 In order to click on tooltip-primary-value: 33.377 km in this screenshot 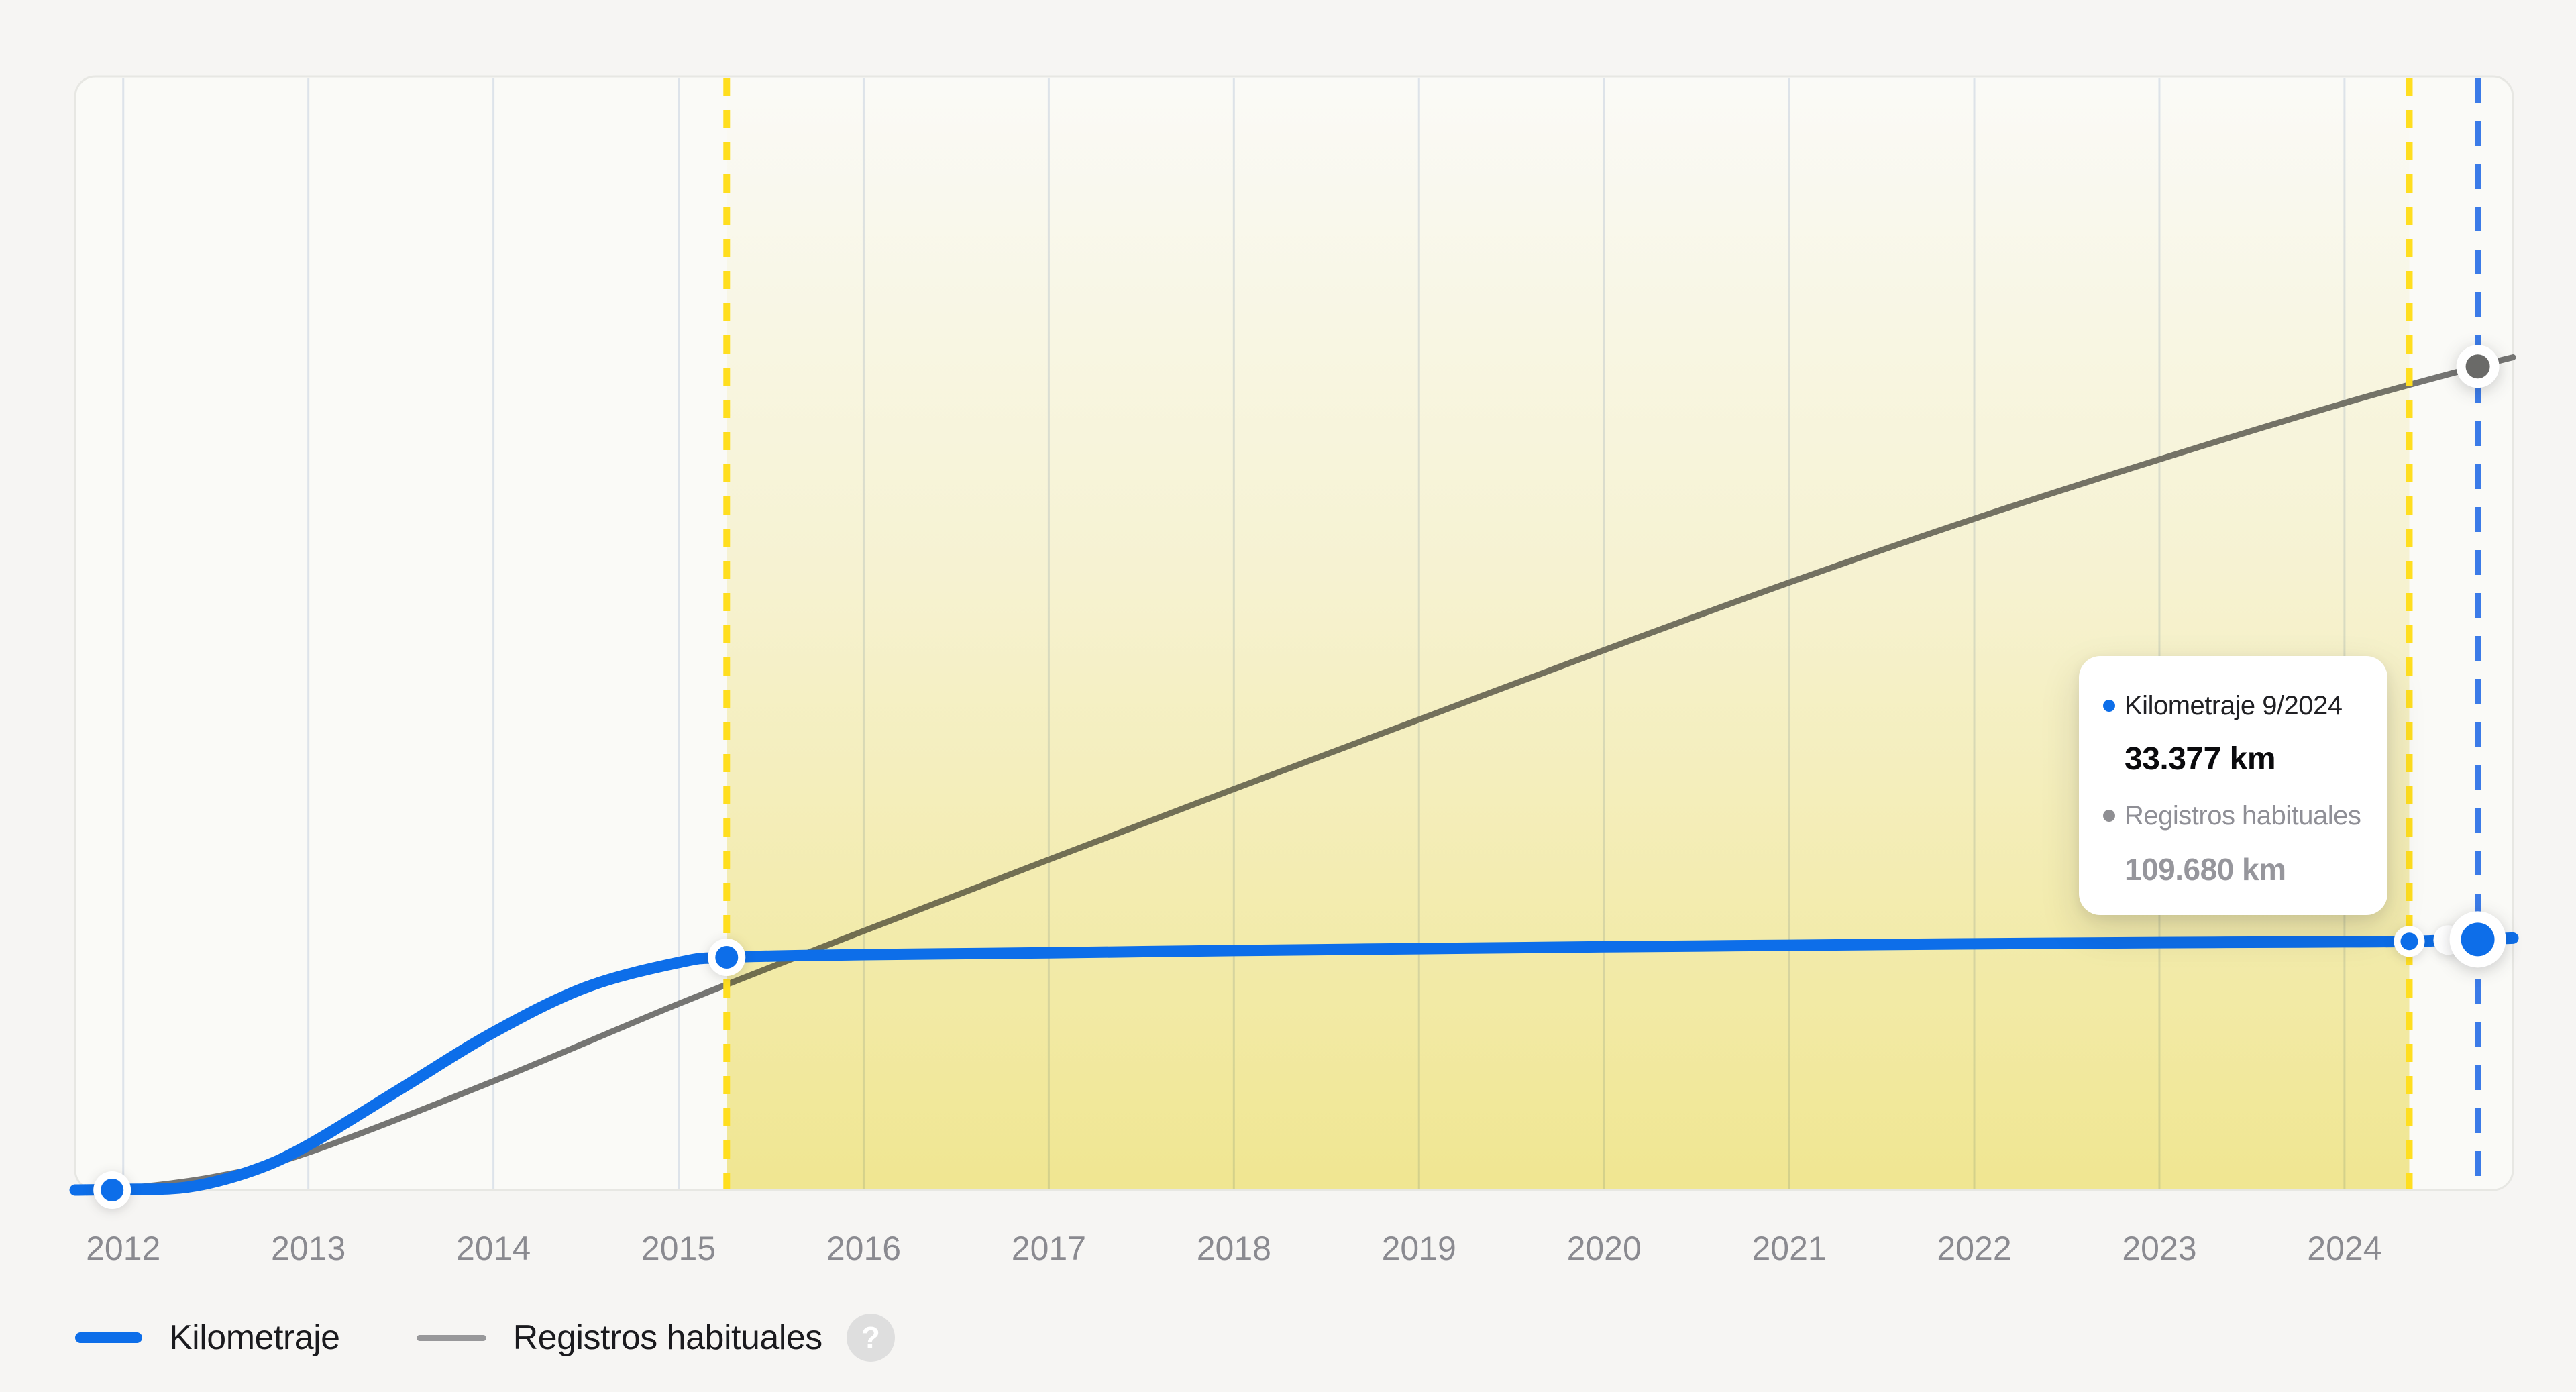, I will do `click(2200, 759)`.